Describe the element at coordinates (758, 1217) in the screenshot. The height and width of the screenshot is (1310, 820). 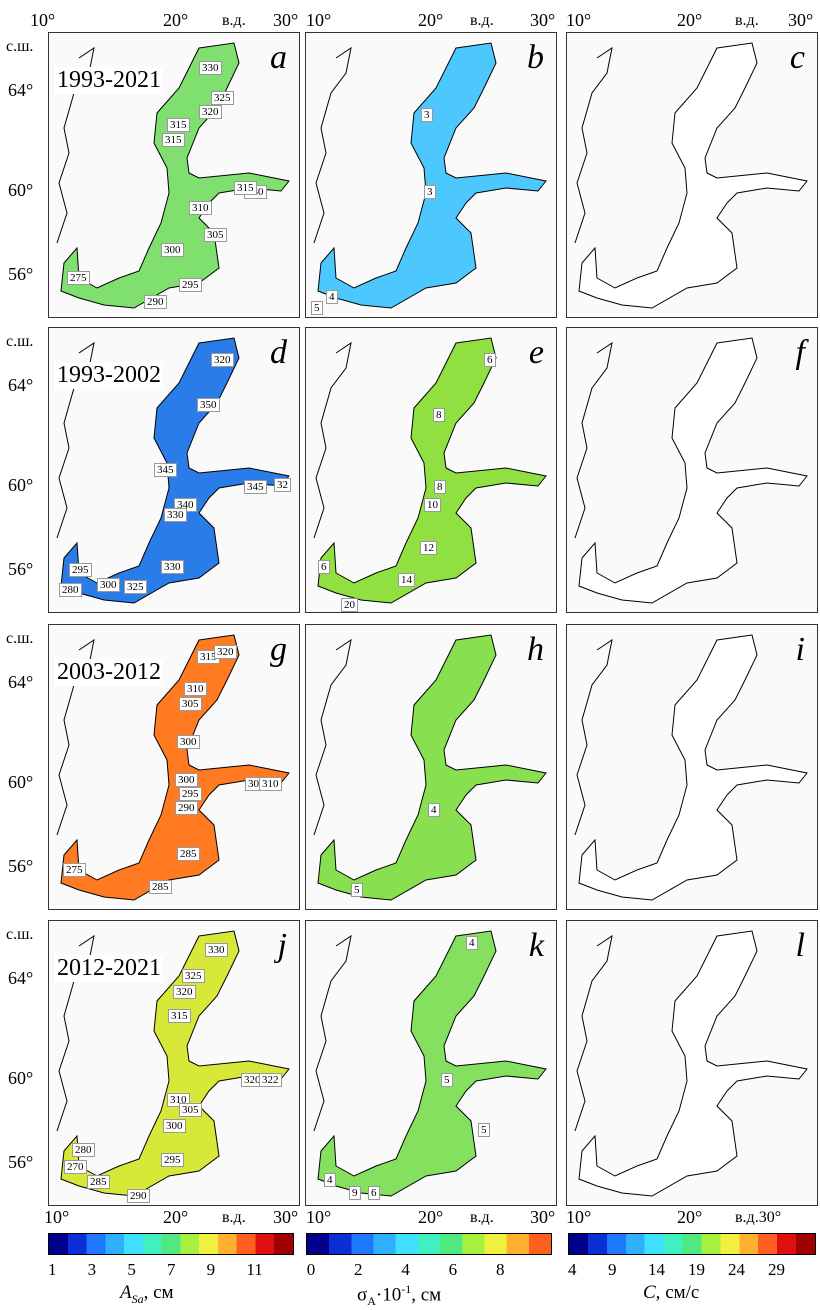
I see `lon-east30-bottom-c: в.д.30°` at that location.